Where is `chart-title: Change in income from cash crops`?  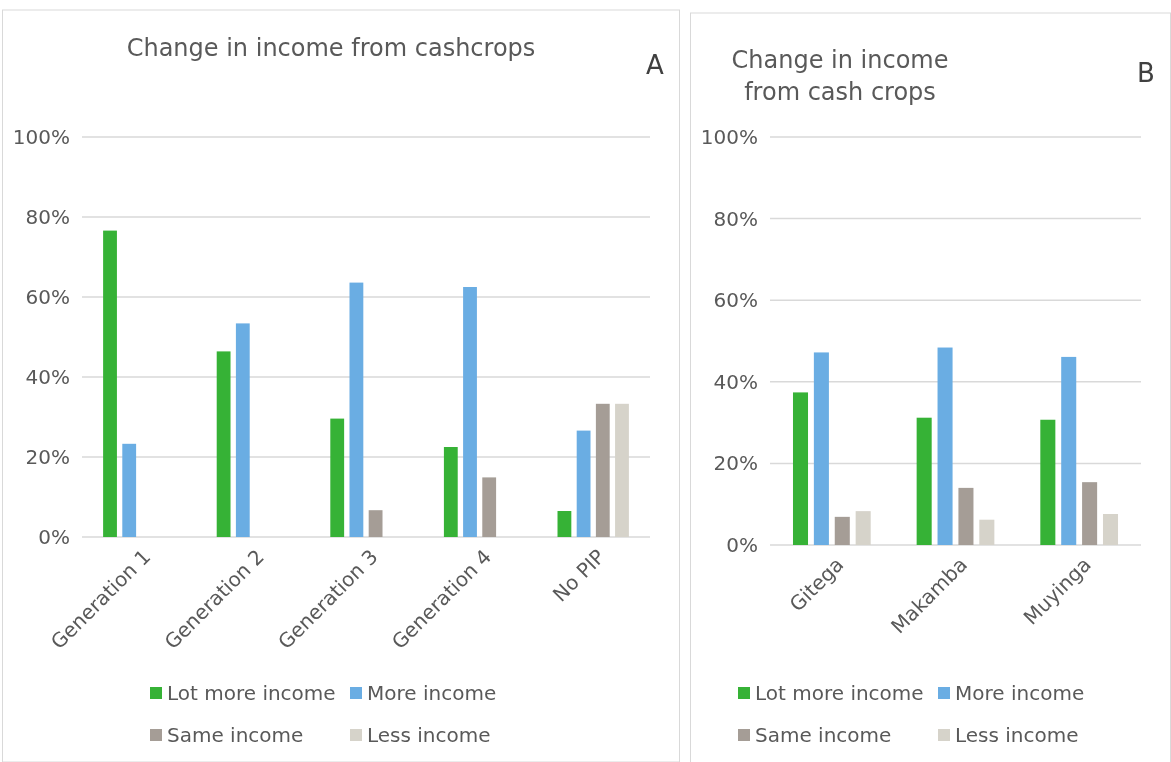
chart-title: Change in income from cash crops is located at coordinates (840, 76).